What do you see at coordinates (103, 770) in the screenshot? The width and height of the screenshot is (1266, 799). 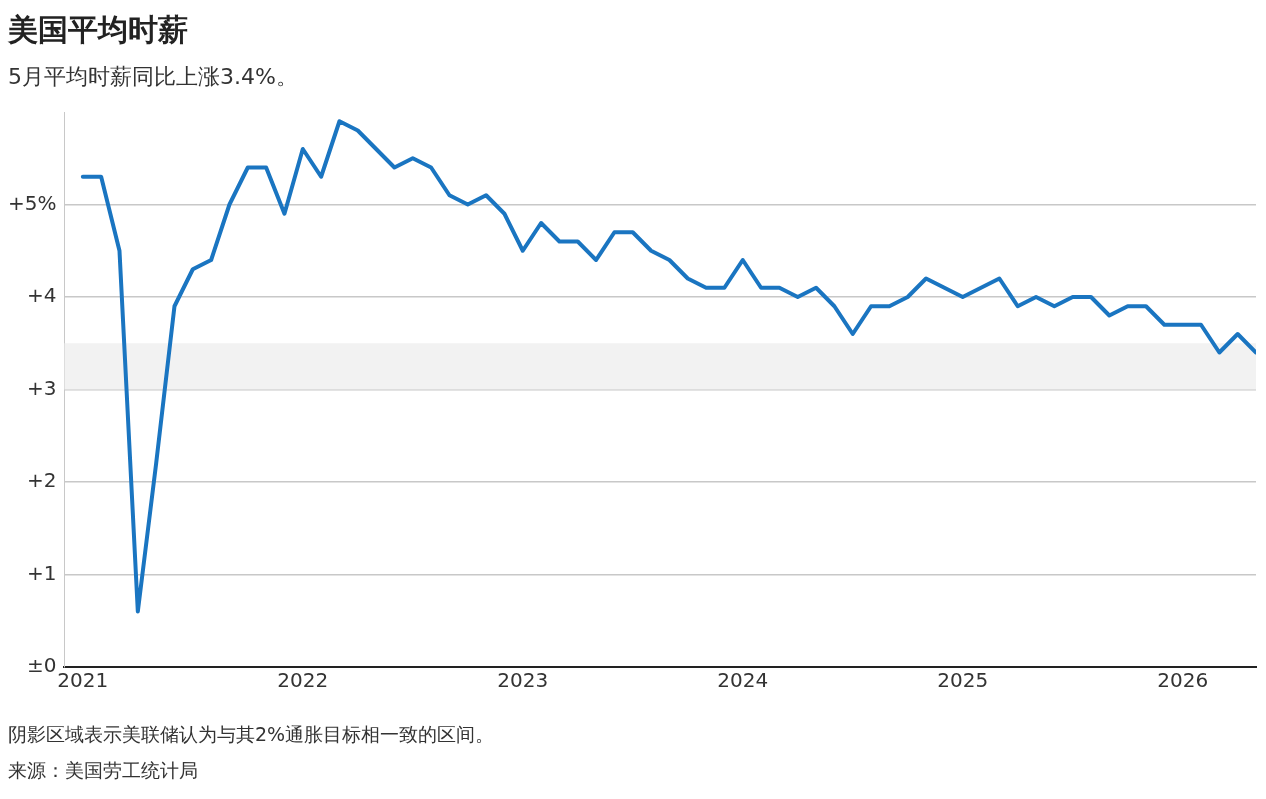 I see `source-note: 来源：美国劳工统计局` at bounding box center [103, 770].